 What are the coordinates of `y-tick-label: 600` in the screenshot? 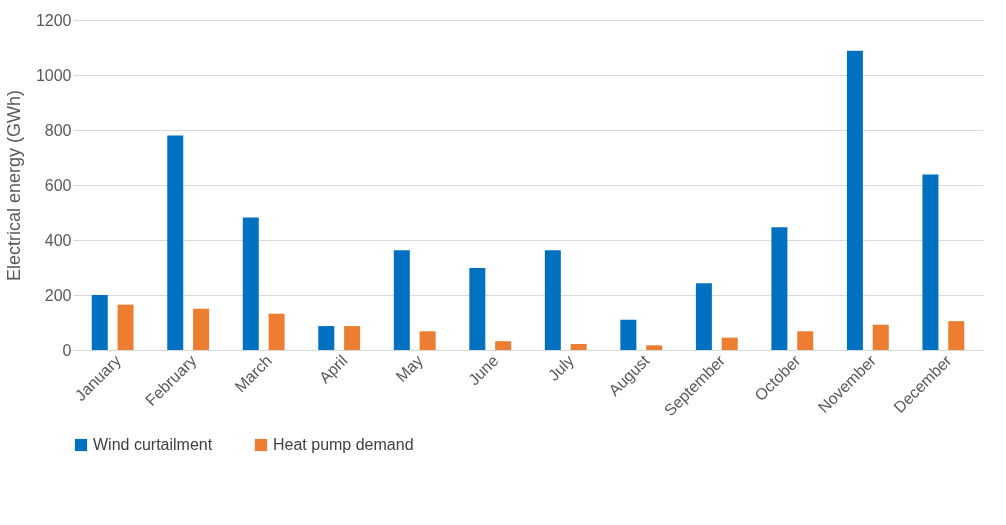 It's located at (58, 185).